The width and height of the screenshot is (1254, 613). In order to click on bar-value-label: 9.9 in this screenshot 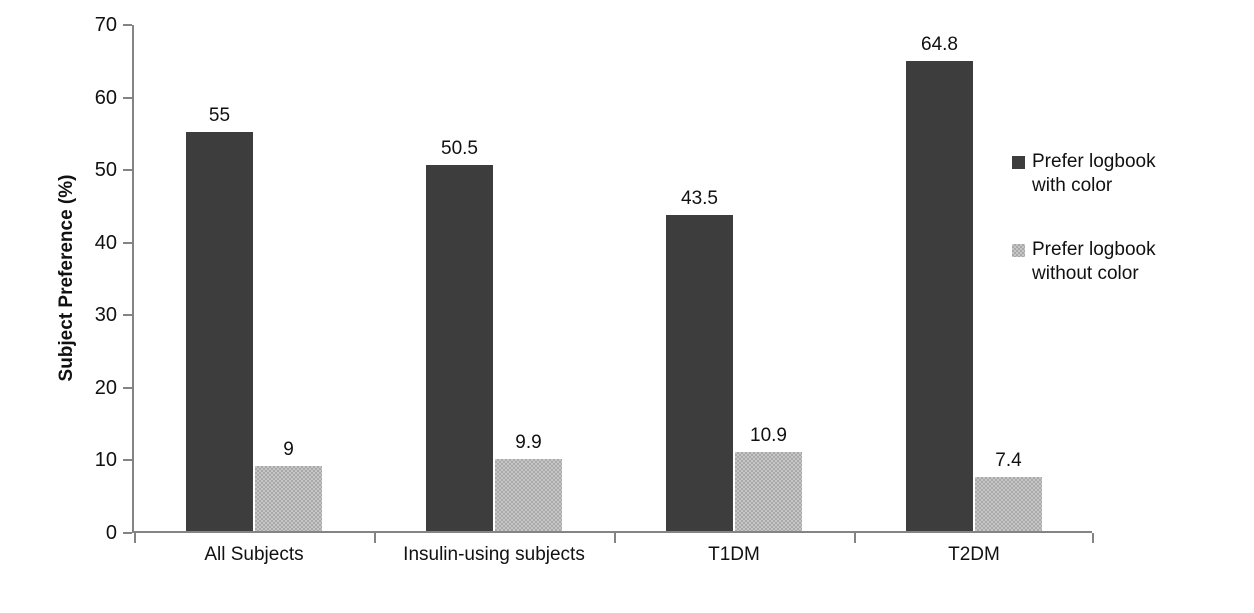, I will do `click(528, 443)`.